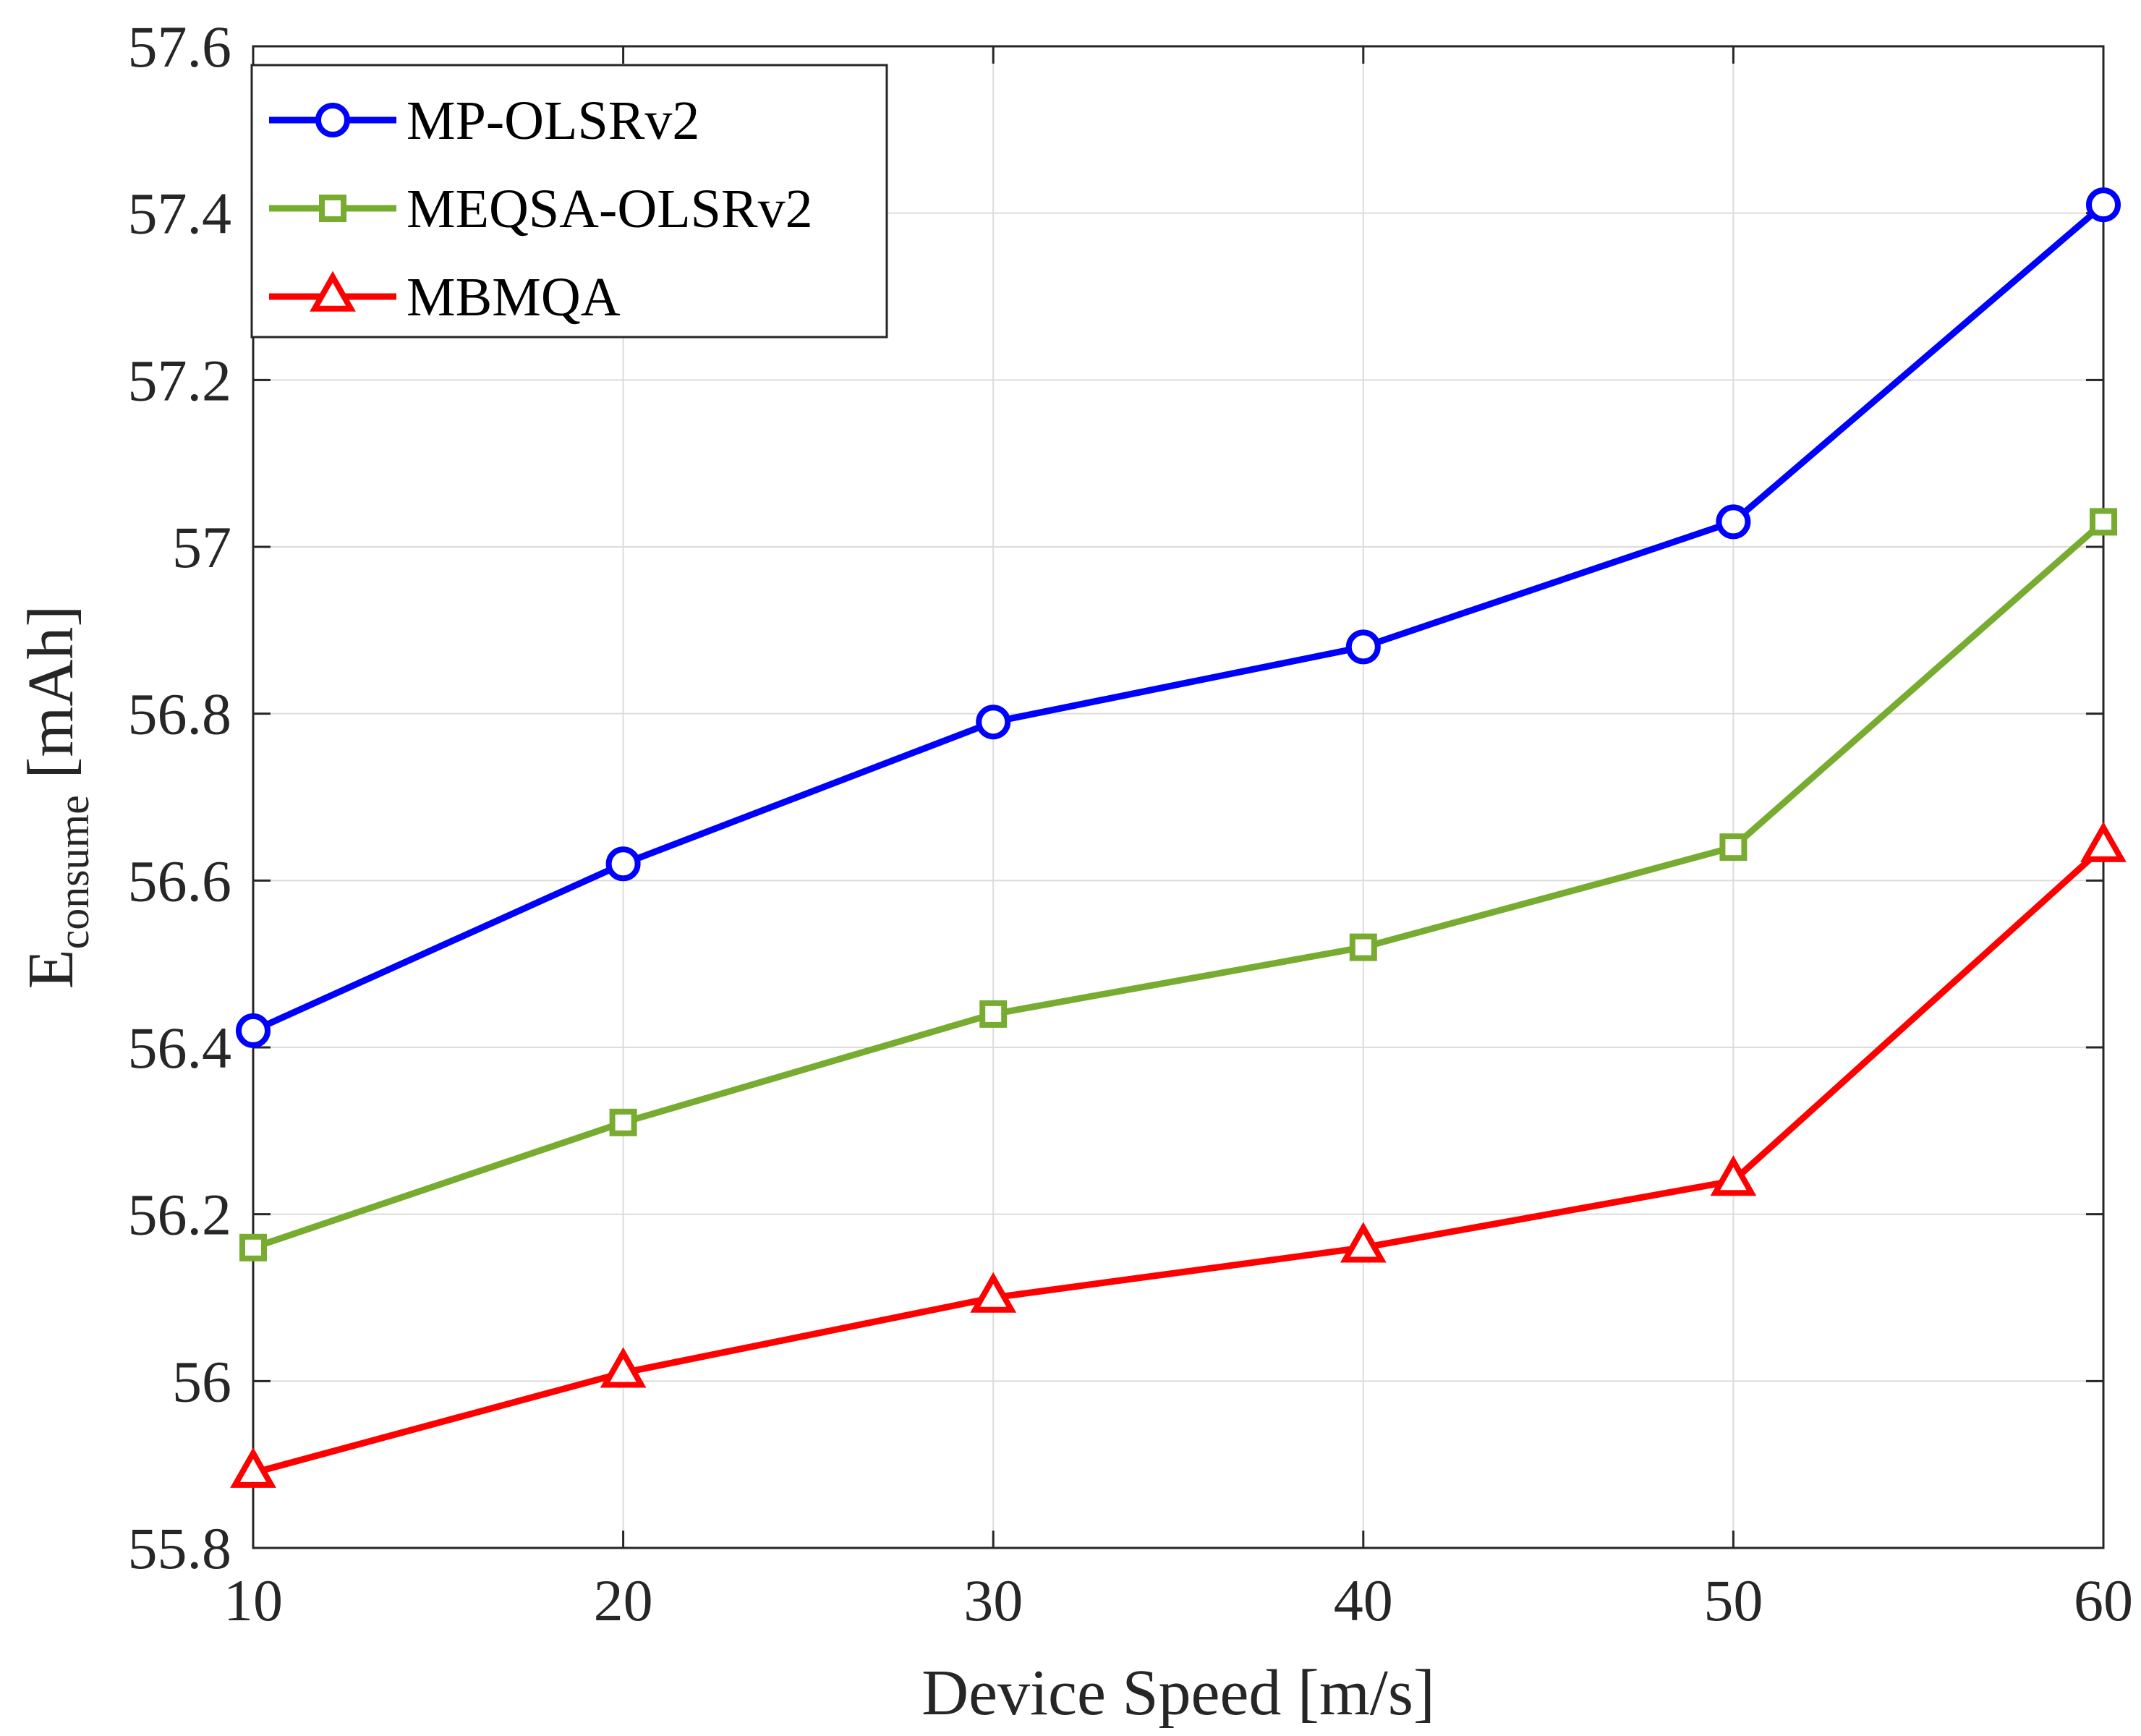 Image resolution: width=2141 pixels, height=1736 pixels. What do you see at coordinates (2103, 1600) in the screenshot?
I see `x-tick-label: 60` at bounding box center [2103, 1600].